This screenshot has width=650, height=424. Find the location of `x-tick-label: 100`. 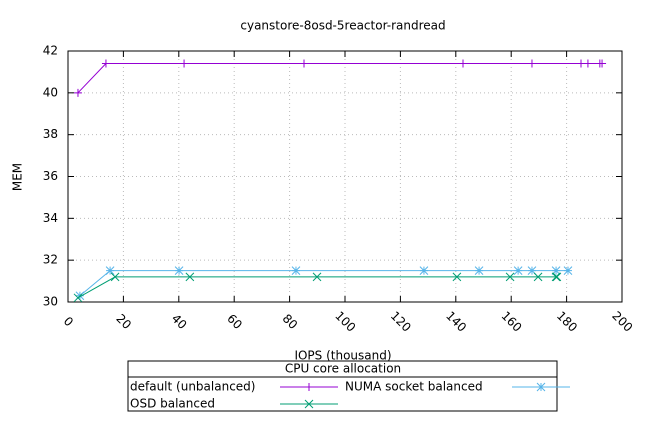

x-tick-label: 100 is located at coordinates (345, 322).